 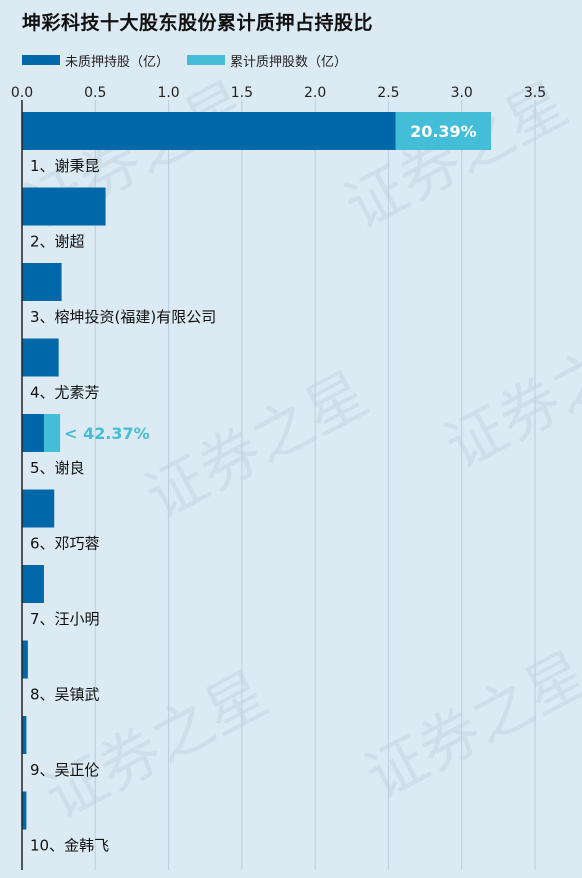 I want to click on category-label: 4、尤素芳, so click(x=65, y=393).